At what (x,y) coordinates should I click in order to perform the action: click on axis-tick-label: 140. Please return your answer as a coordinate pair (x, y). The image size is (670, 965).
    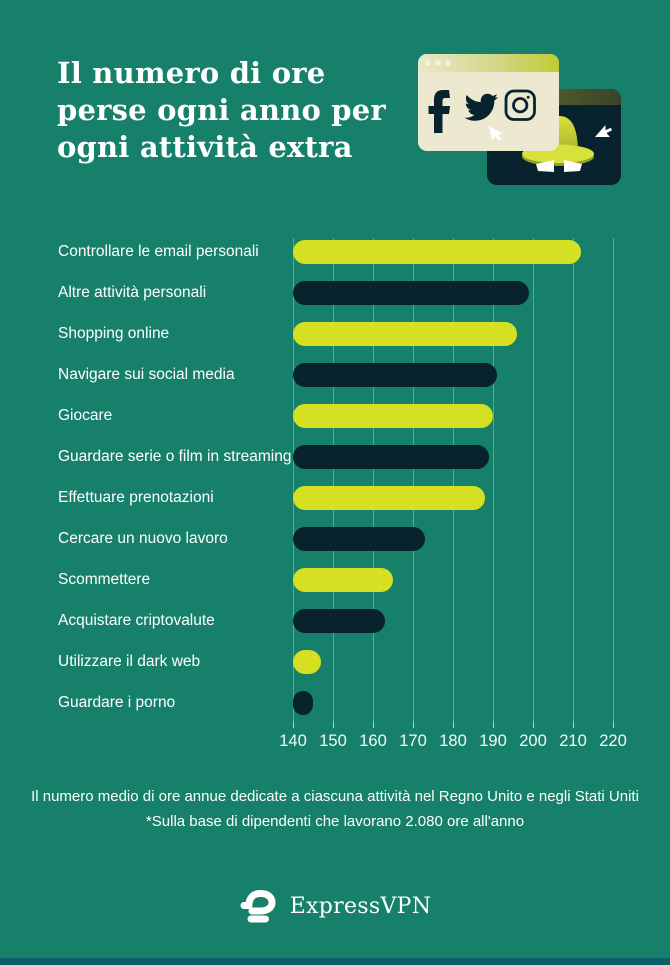
    Looking at the image, I should click on (293, 741).